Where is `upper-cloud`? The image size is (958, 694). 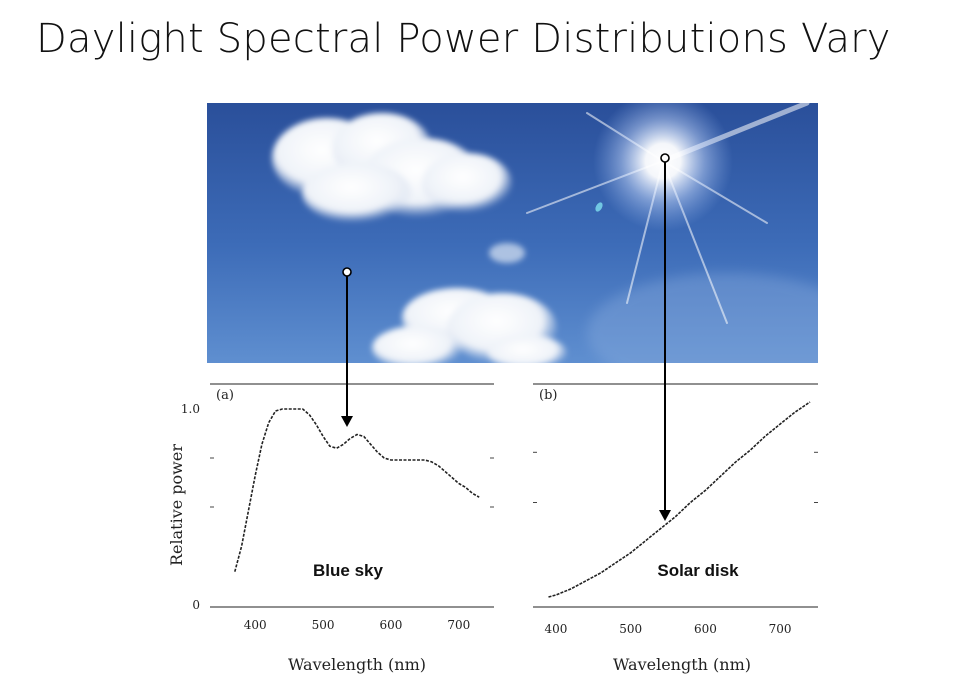
upper-cloud is located at coordinates (392, 168).